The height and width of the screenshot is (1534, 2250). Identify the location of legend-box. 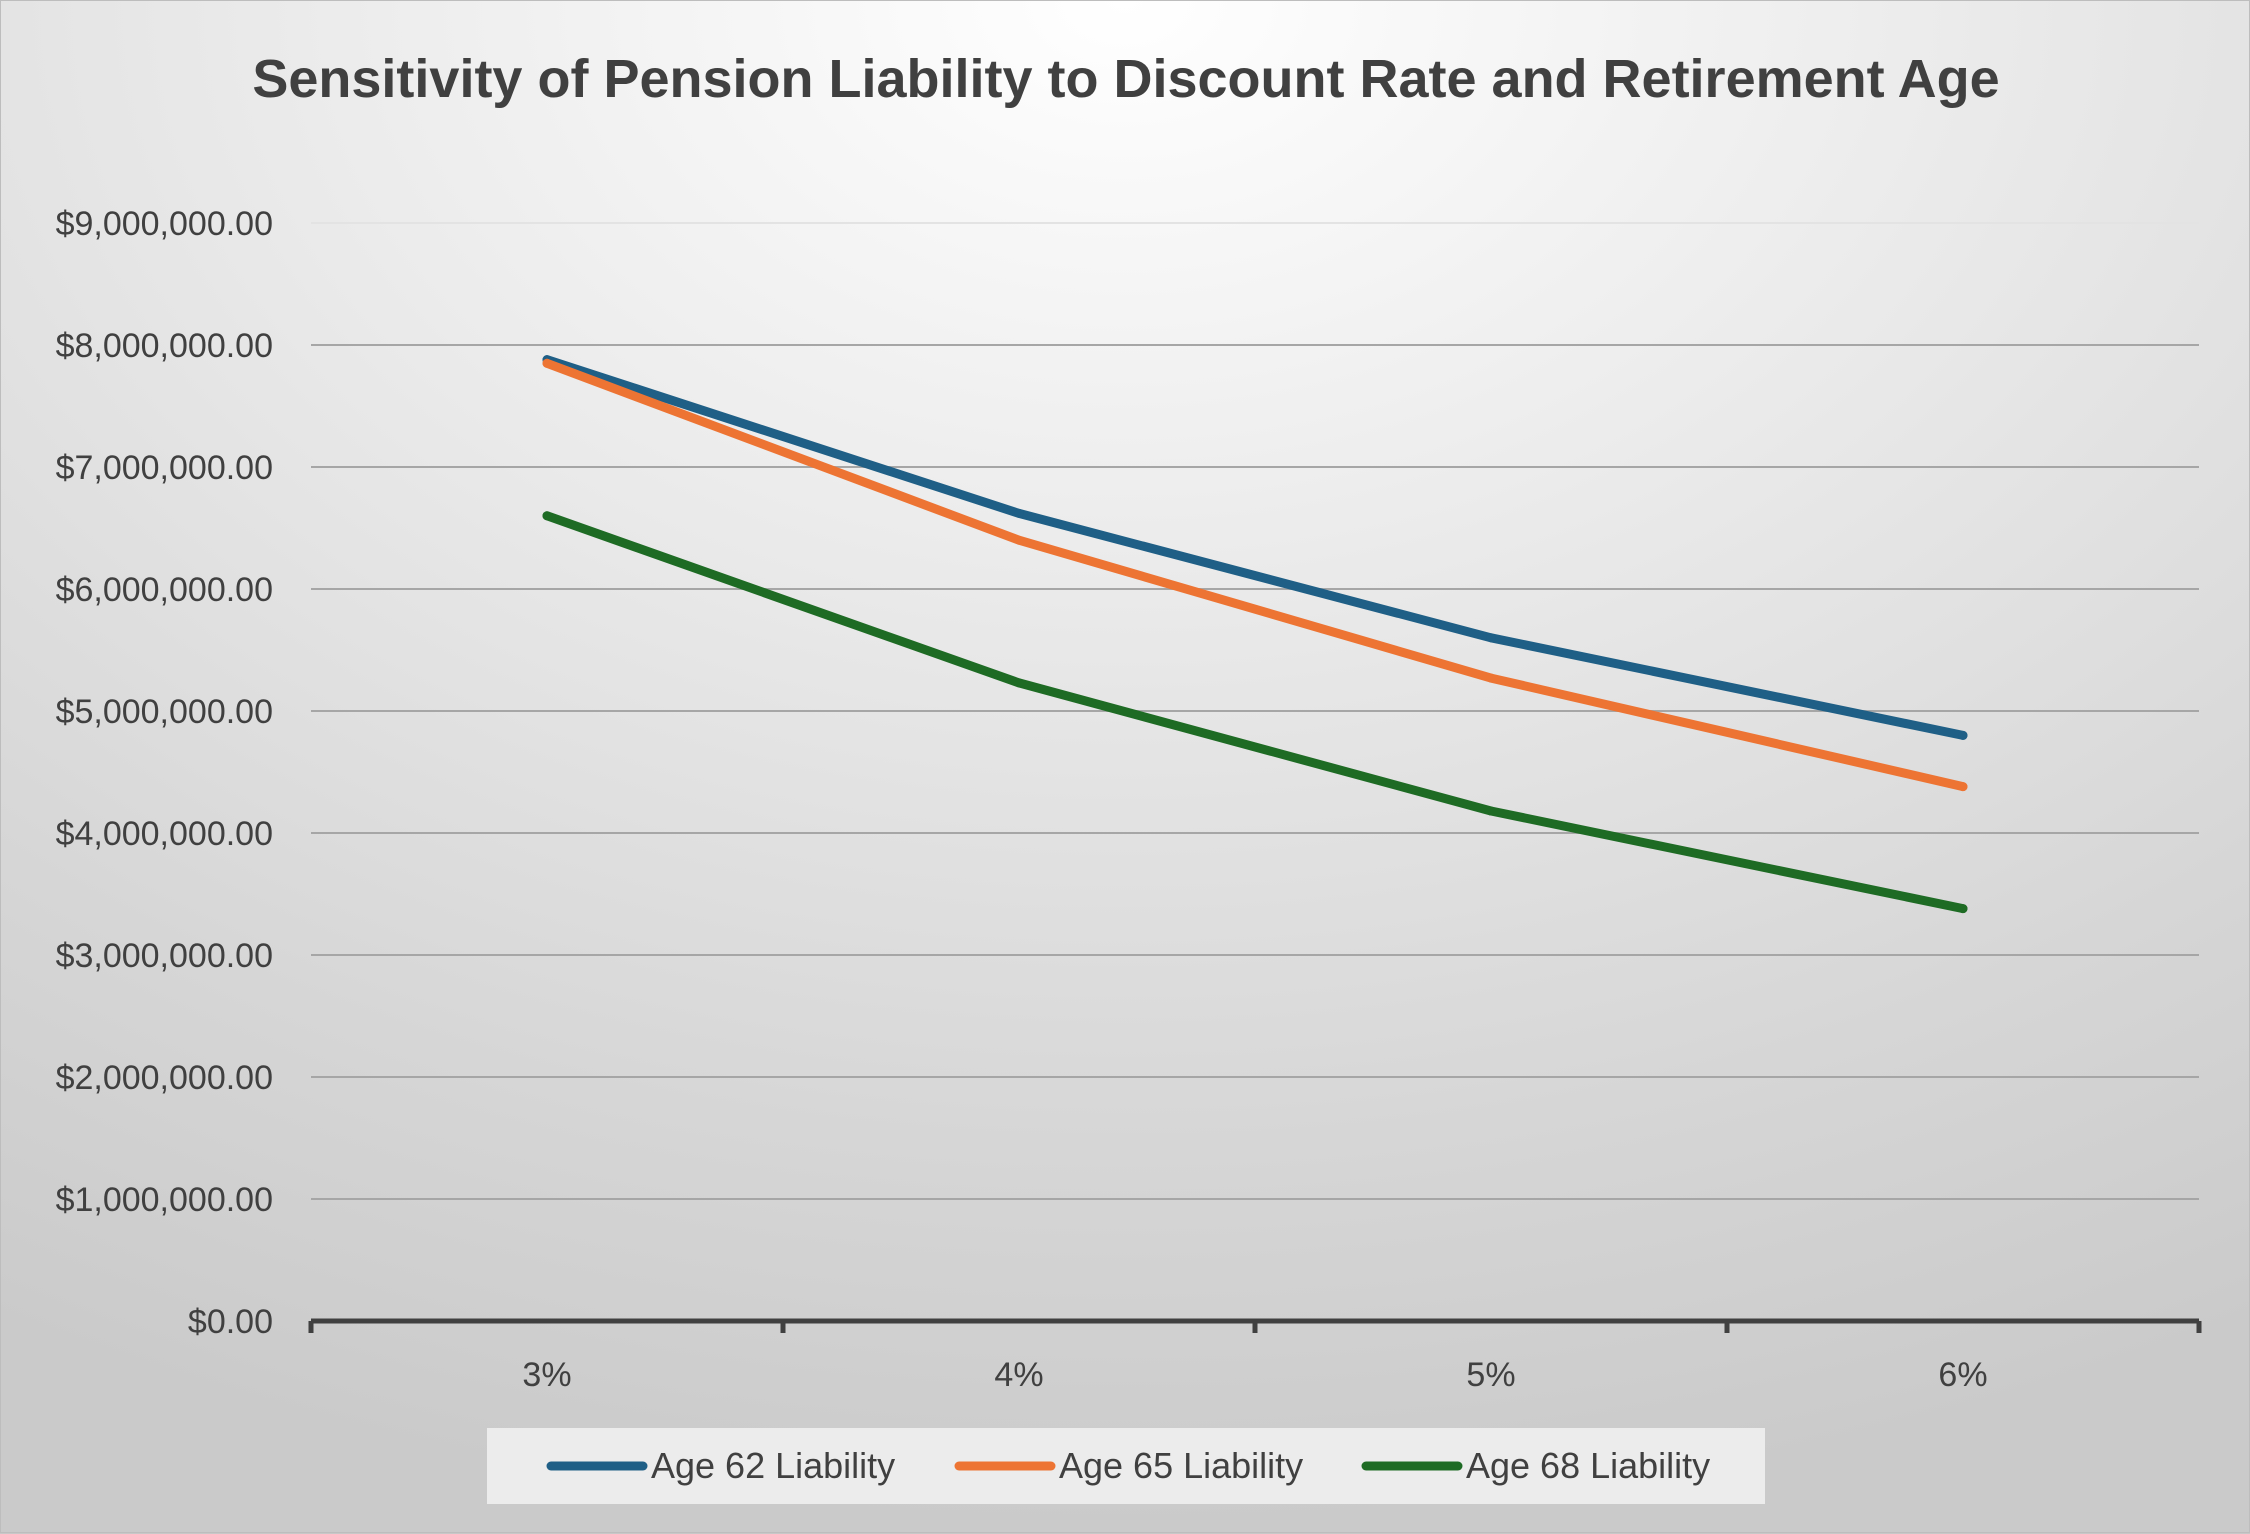
(1126, 1466).